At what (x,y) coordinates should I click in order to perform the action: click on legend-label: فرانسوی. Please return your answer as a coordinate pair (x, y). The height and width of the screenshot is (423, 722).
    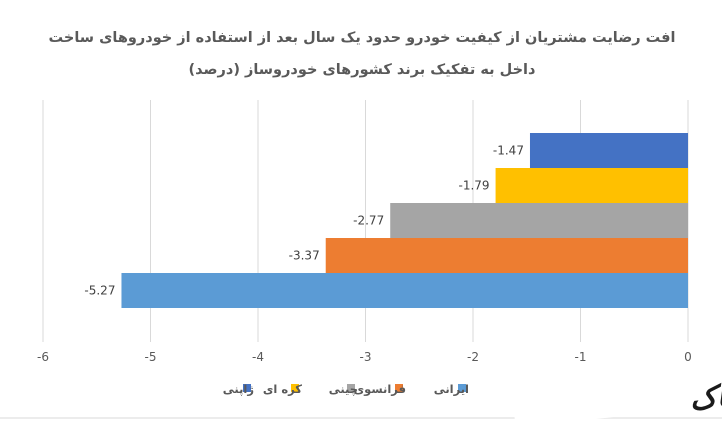
    Looking at the image, I should click on (380, 389).